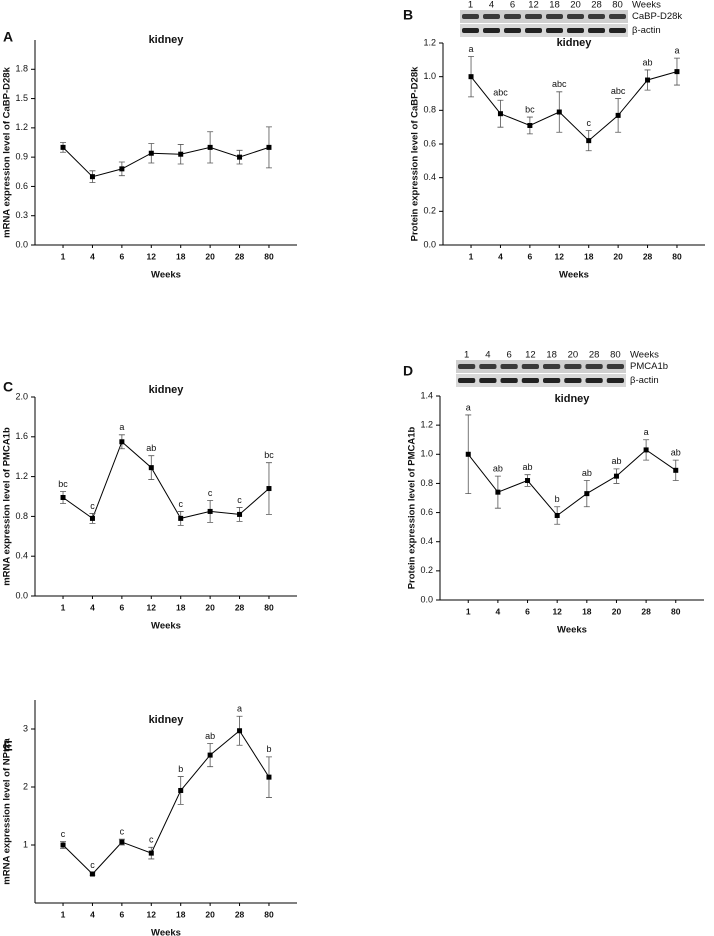 The height and width of the screenshot is (936, 714). I want to click on y-tick-label: 2.0, so click(21, 396).